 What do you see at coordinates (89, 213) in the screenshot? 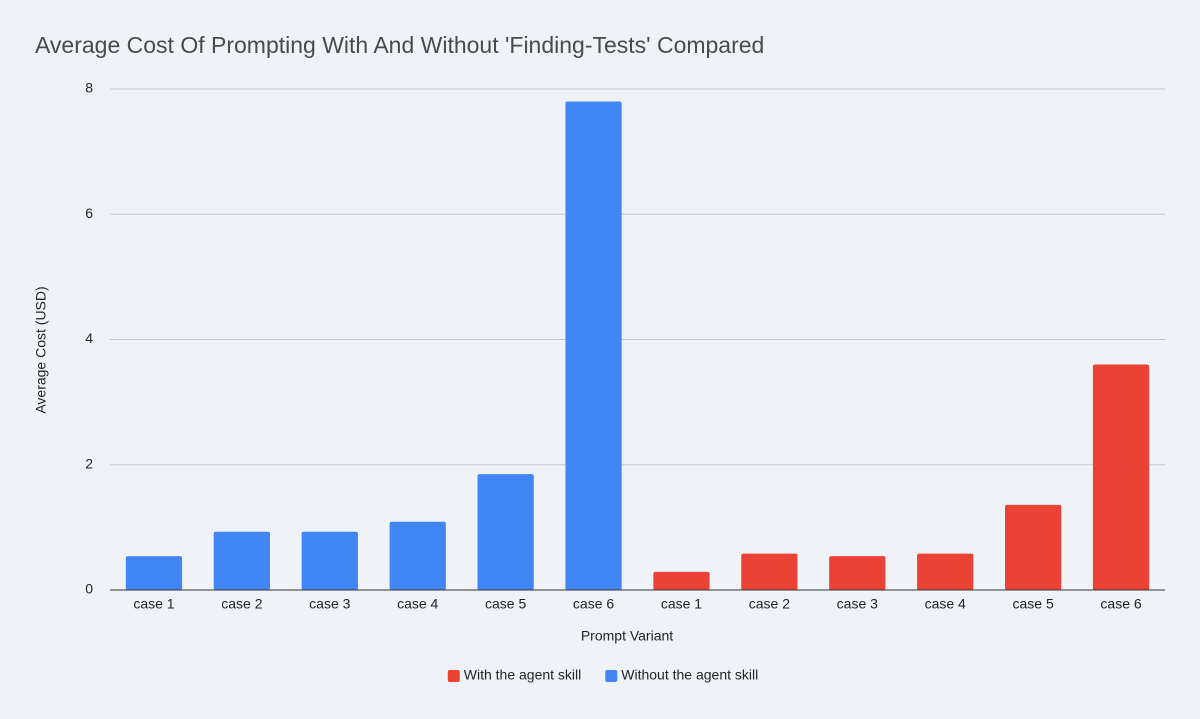
I see `y-tick-label: 6` at bounding box center [89, 213].